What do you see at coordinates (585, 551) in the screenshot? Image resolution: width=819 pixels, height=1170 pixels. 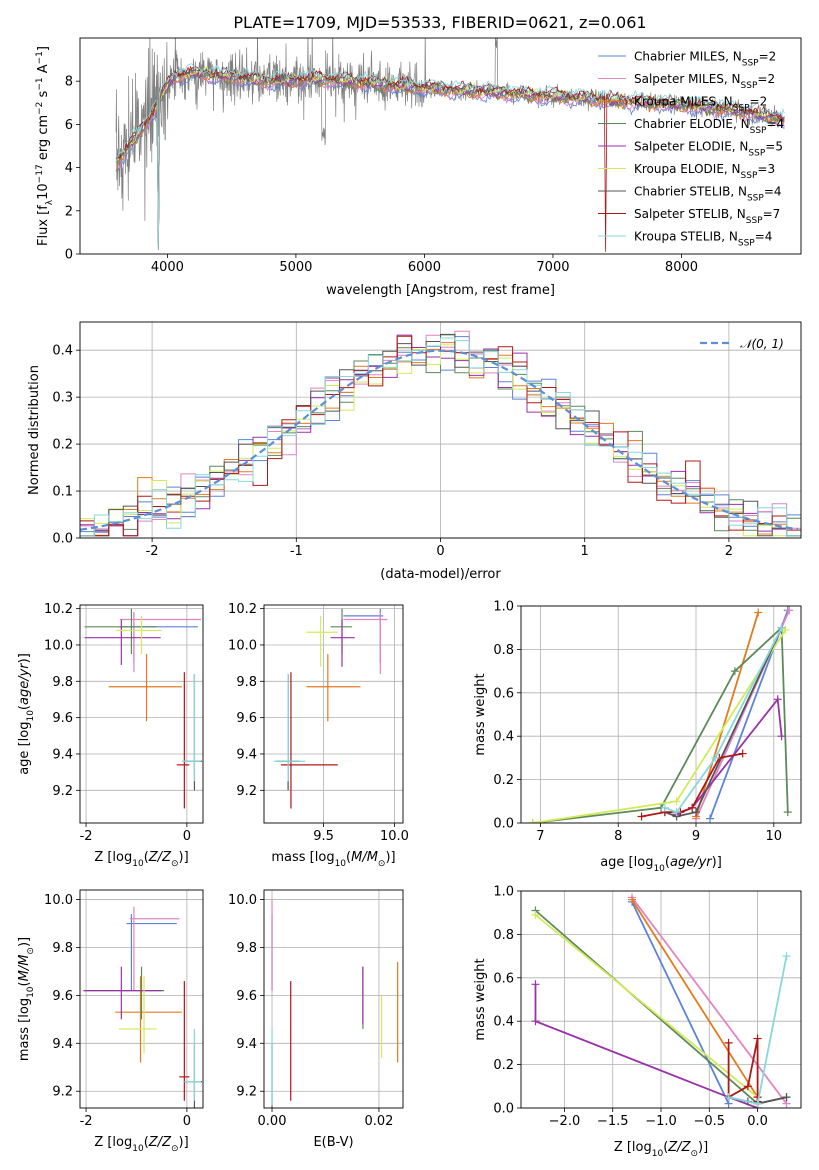 I see `xtick-label: 1` at bounding box center [585, 551].